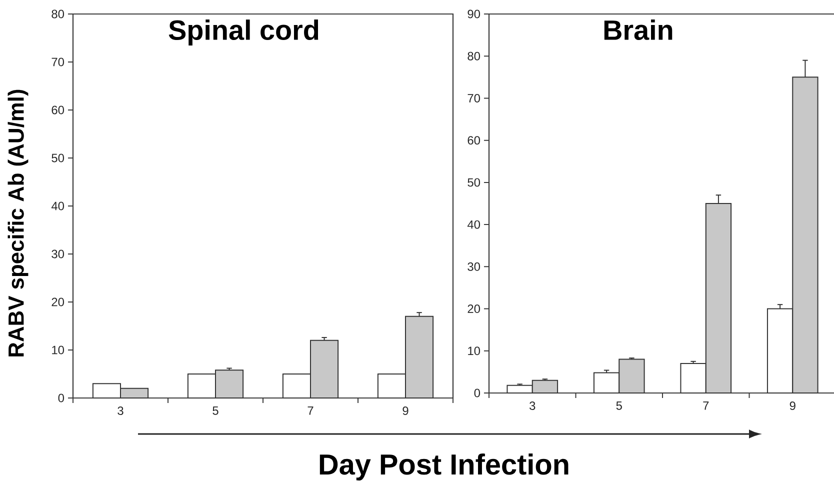 The height and width of the screenshot is (484, 834). Describe the element at coordinates (18, 223) in the screenshot. I see `y-axis-title: RABV specific Ab (AU/ml)` at that location.